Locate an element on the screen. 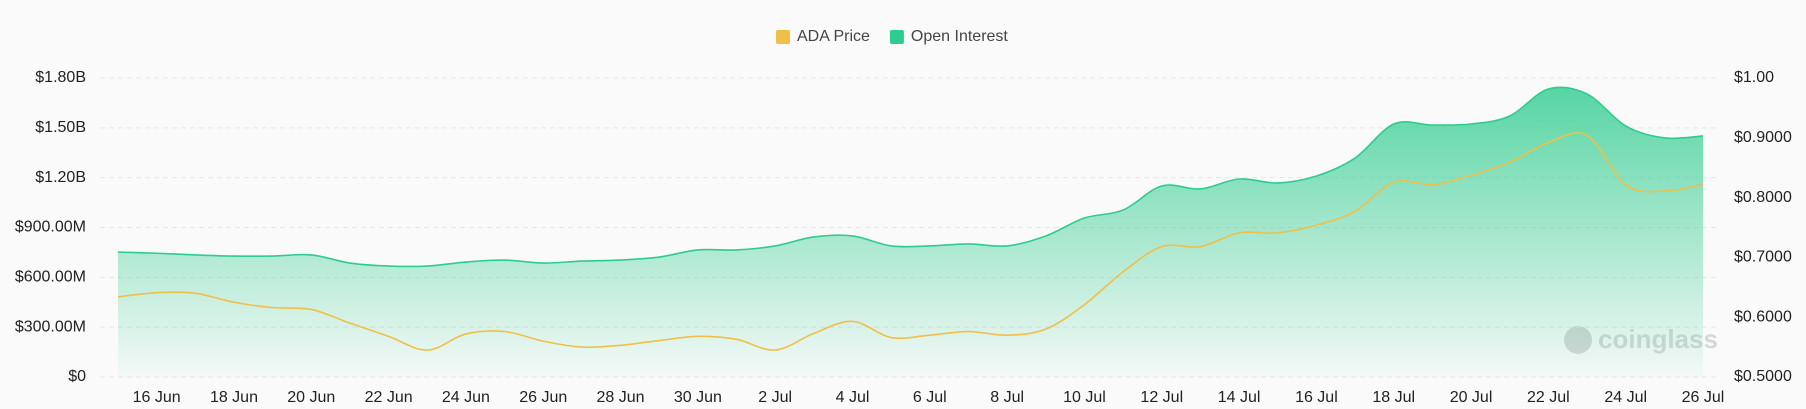 This screenshot has height=409, width=1806. legend-label: Open Interest is located at coordinates (960, 36).